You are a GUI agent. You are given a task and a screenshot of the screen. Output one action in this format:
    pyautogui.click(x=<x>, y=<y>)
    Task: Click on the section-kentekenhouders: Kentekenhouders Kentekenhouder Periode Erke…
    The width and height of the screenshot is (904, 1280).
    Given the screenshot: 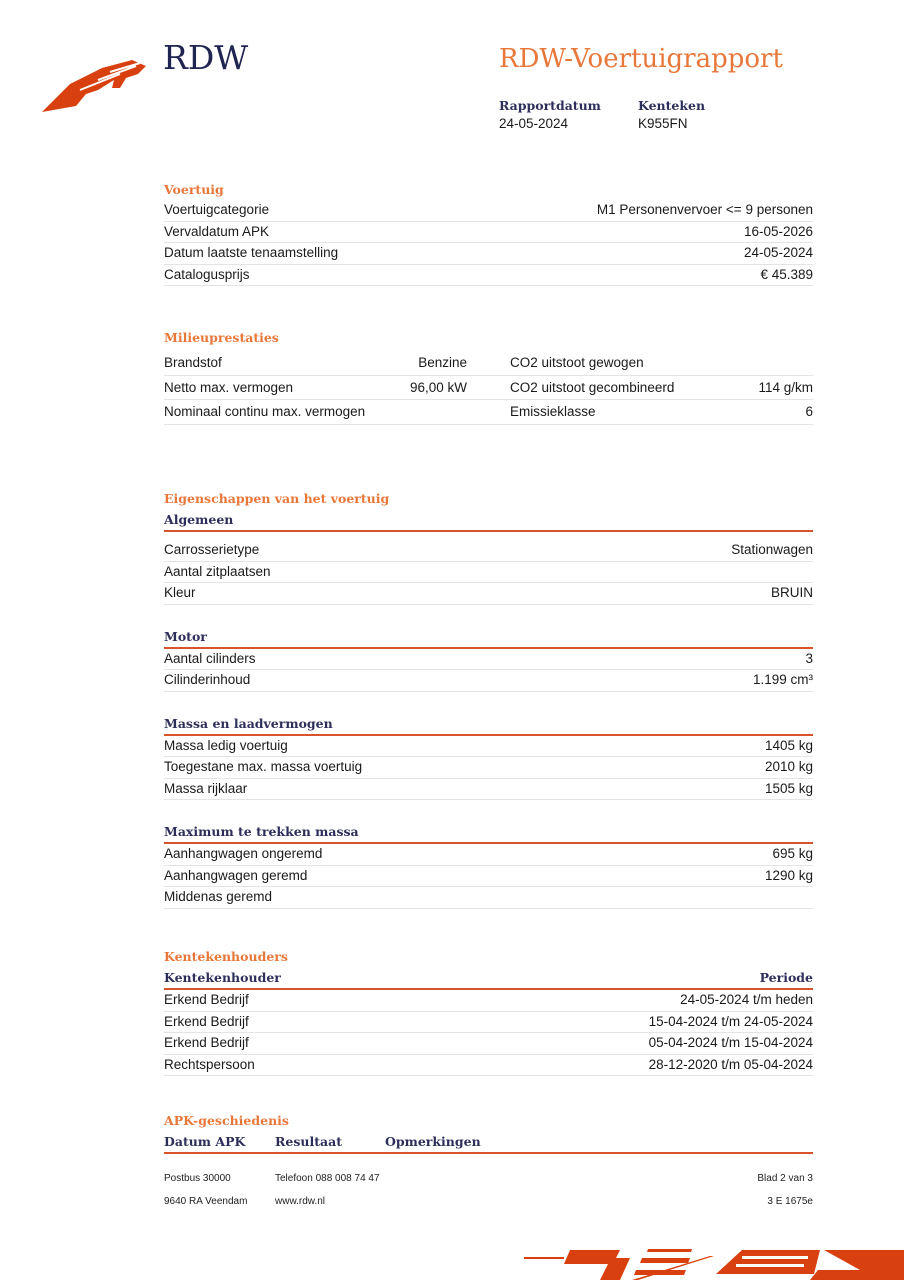 What is the action you would take?
    pyautogui.click(x=488, y=1011)
    